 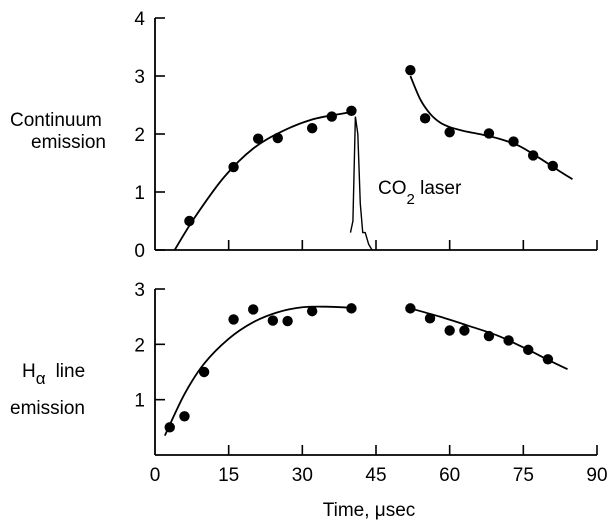 I want to click on bottom-ytick-label: 2, so click(x=139, y=345).